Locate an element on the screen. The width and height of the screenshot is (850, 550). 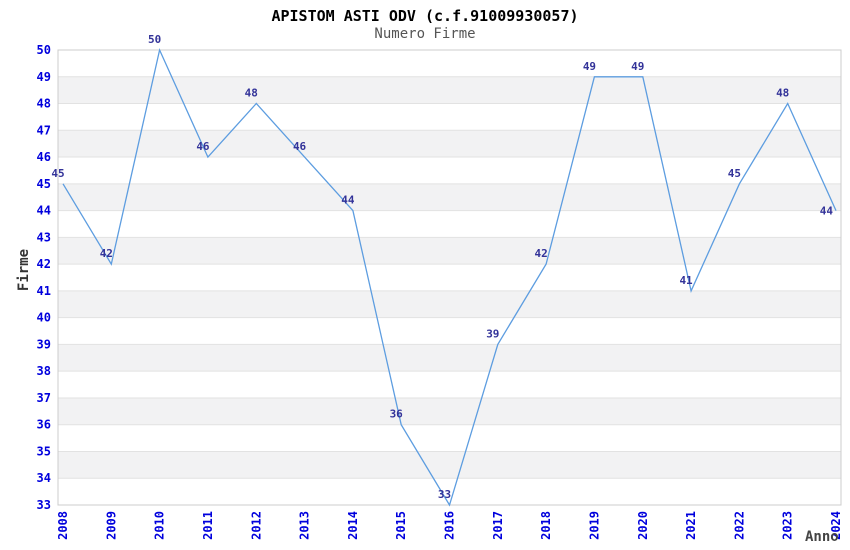
y-tick-label: 42 is located at coordinates (44, 264).